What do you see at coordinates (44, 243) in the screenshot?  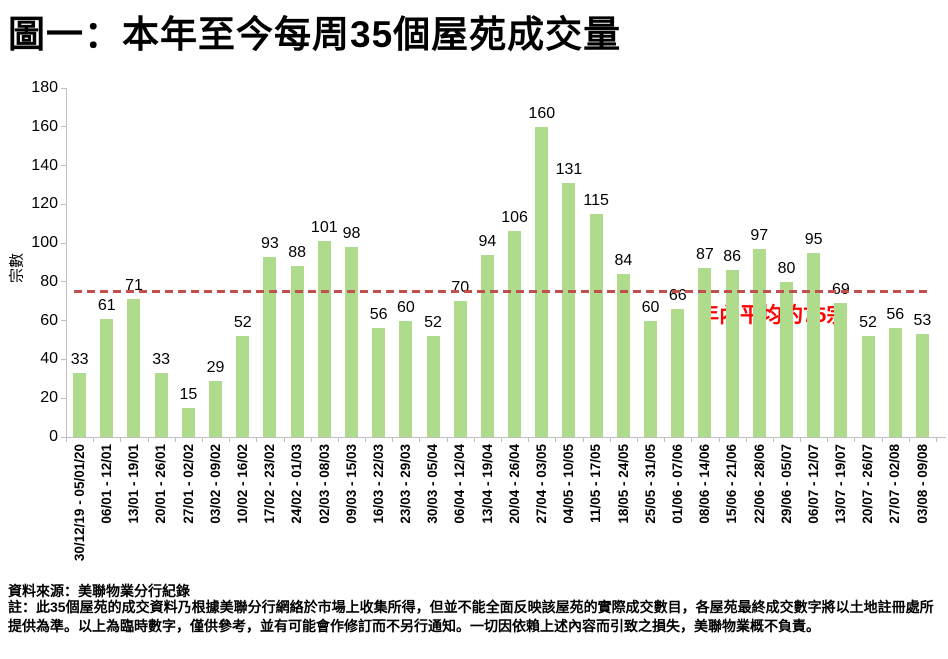 I see `y-tick-label: 100` at bounding box center [44, 243].